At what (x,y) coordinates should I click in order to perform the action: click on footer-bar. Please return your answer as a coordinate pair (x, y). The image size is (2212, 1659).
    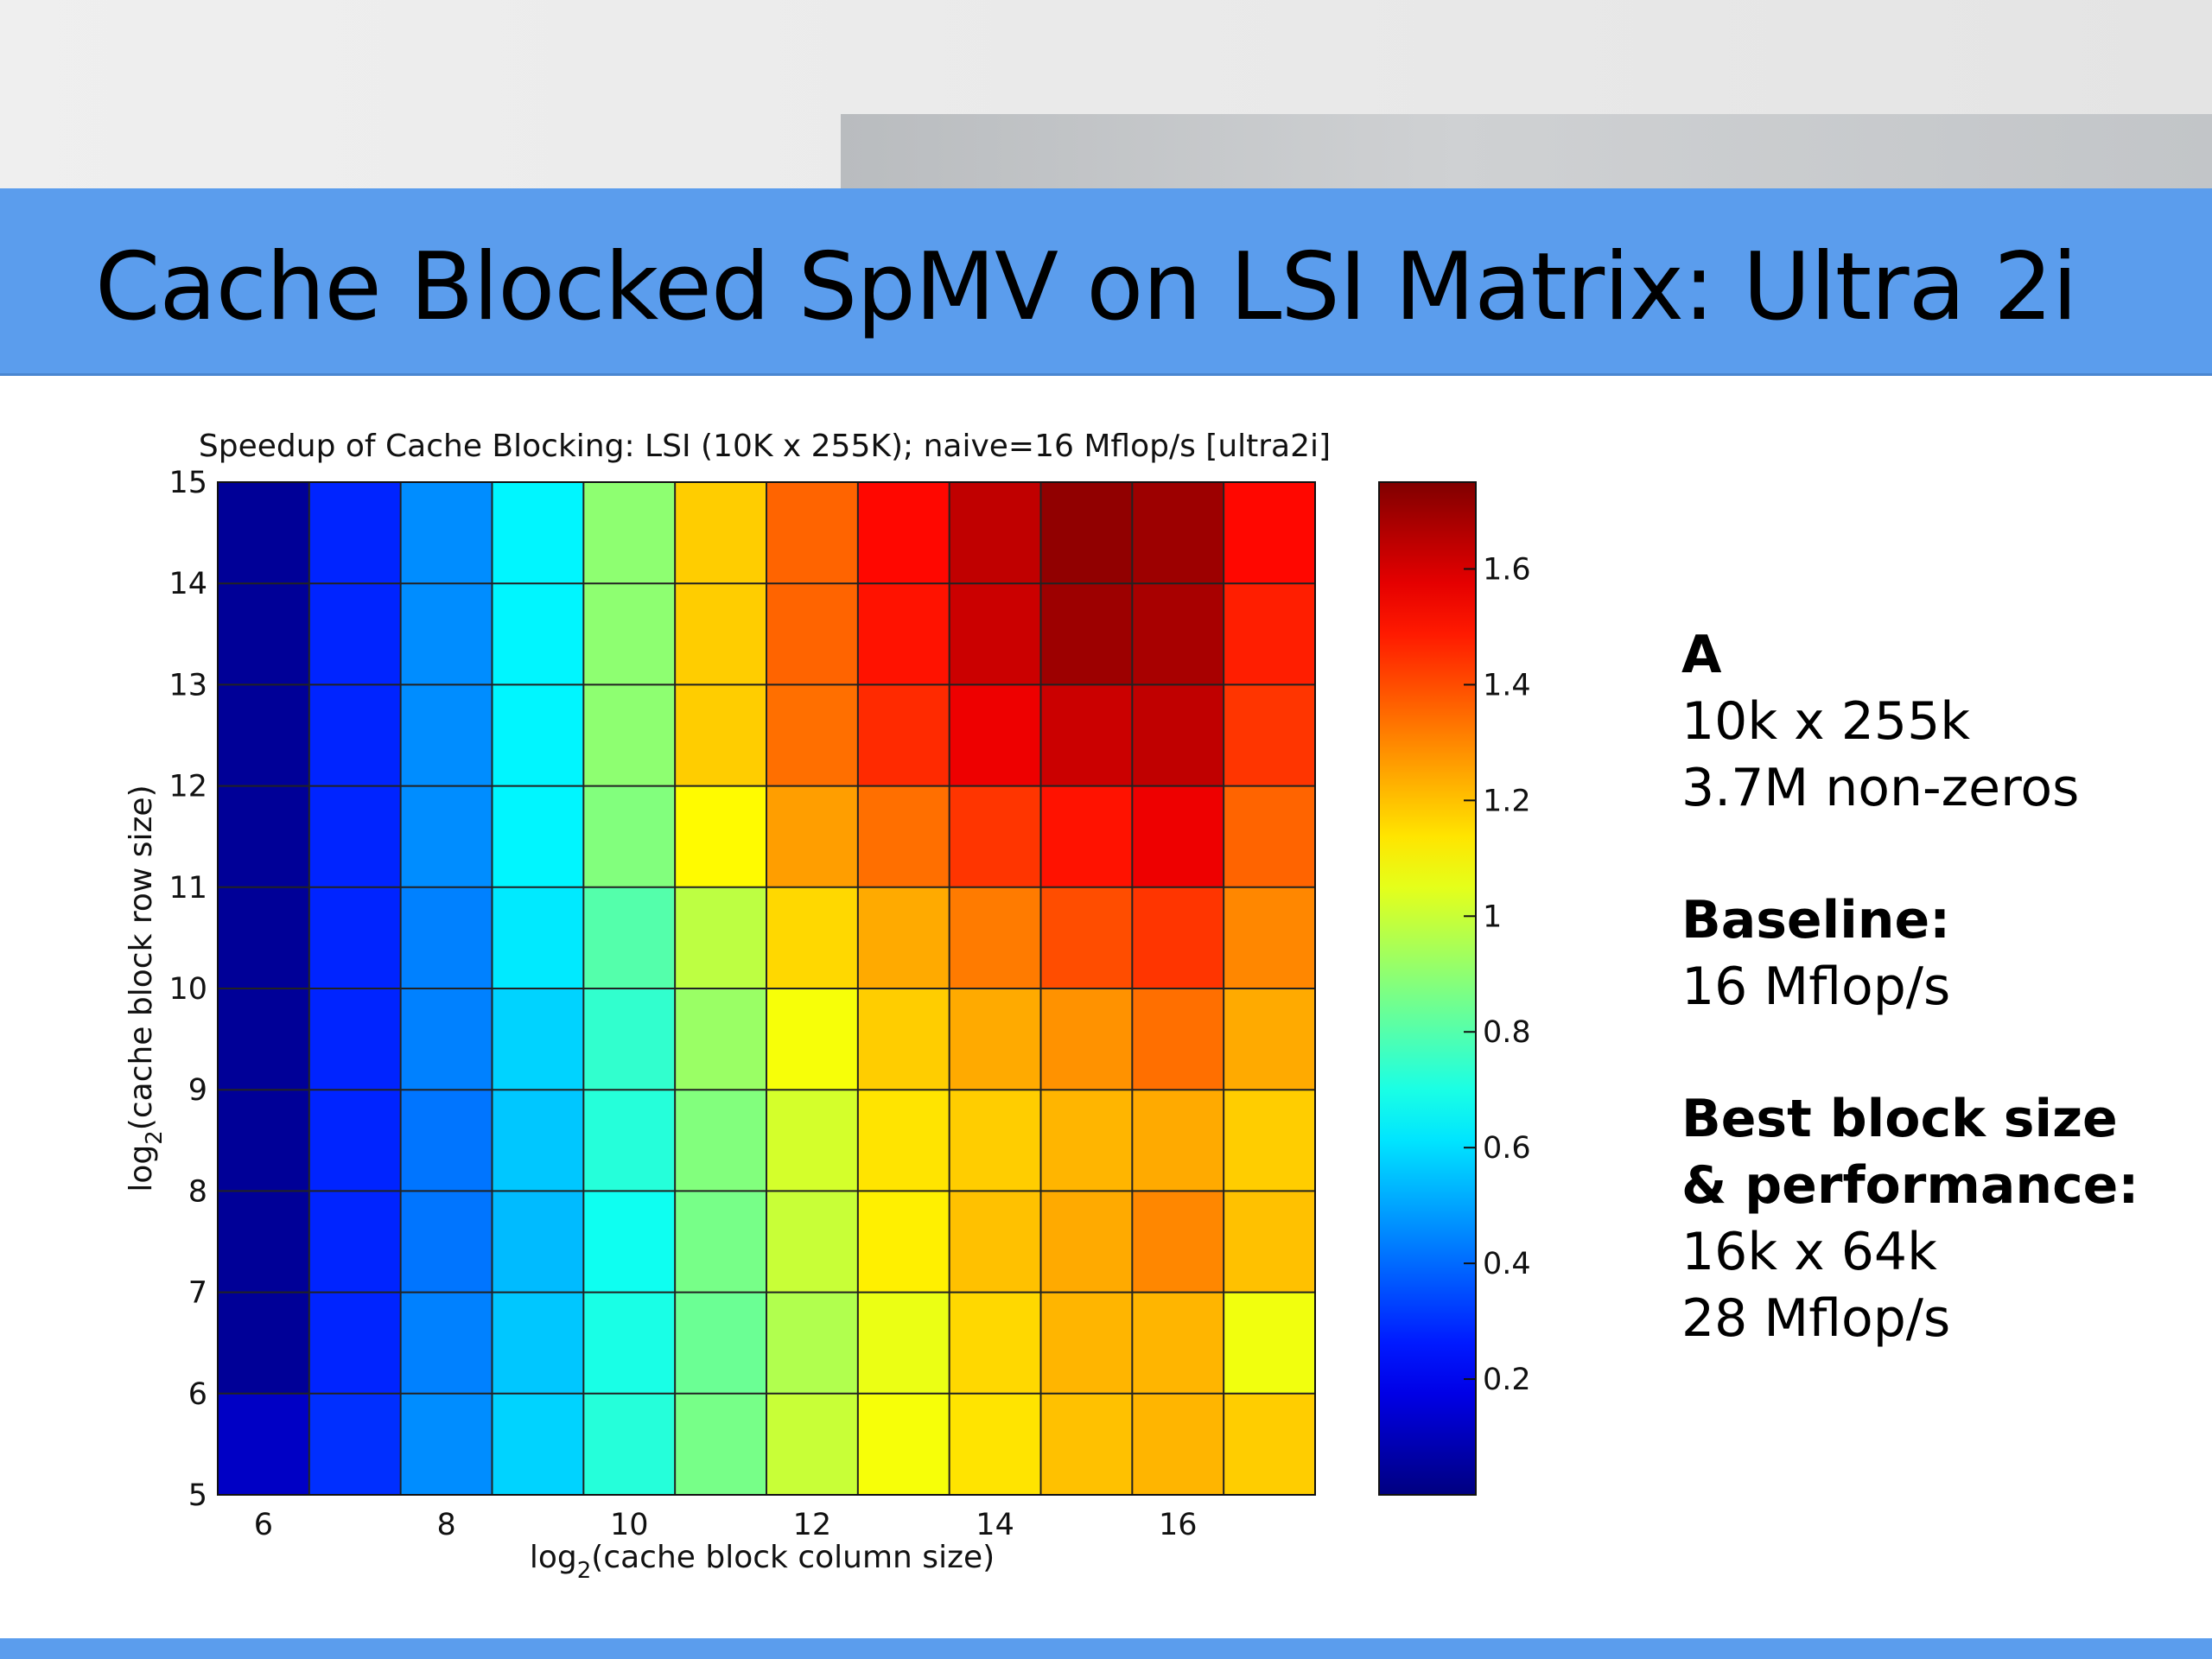
    Looking at the image, I should click on (1106, 1648).